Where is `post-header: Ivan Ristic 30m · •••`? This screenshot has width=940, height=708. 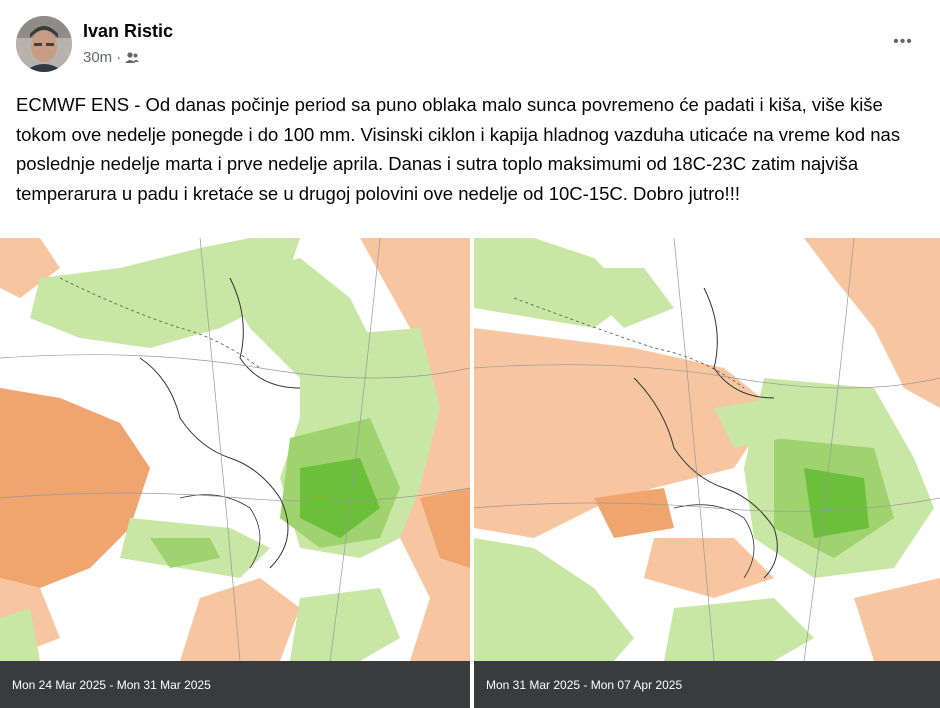 post-header: Ivan Ristic 30m · ••• is located at coordinates (470, 40).